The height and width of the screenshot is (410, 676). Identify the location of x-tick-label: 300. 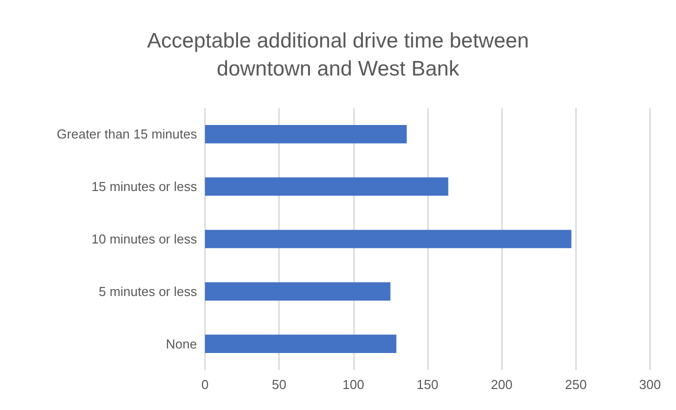
(650, 384).